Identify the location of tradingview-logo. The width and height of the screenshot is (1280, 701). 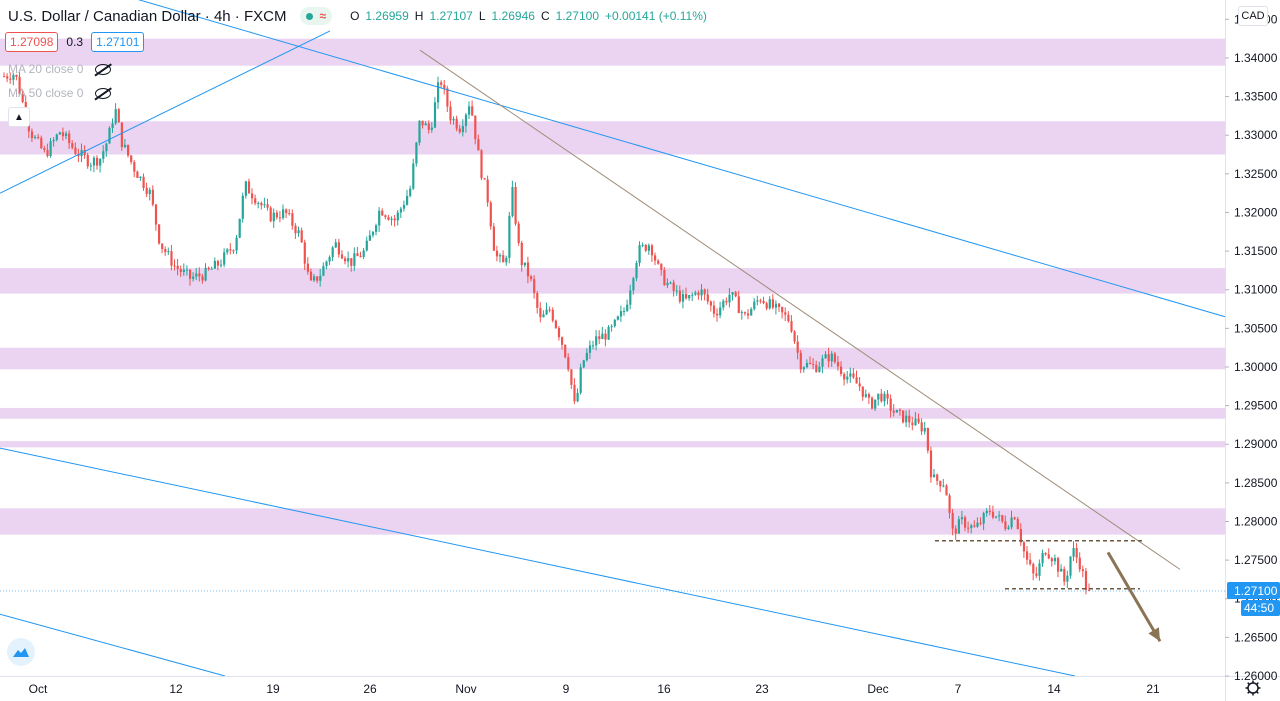
(21, 652).